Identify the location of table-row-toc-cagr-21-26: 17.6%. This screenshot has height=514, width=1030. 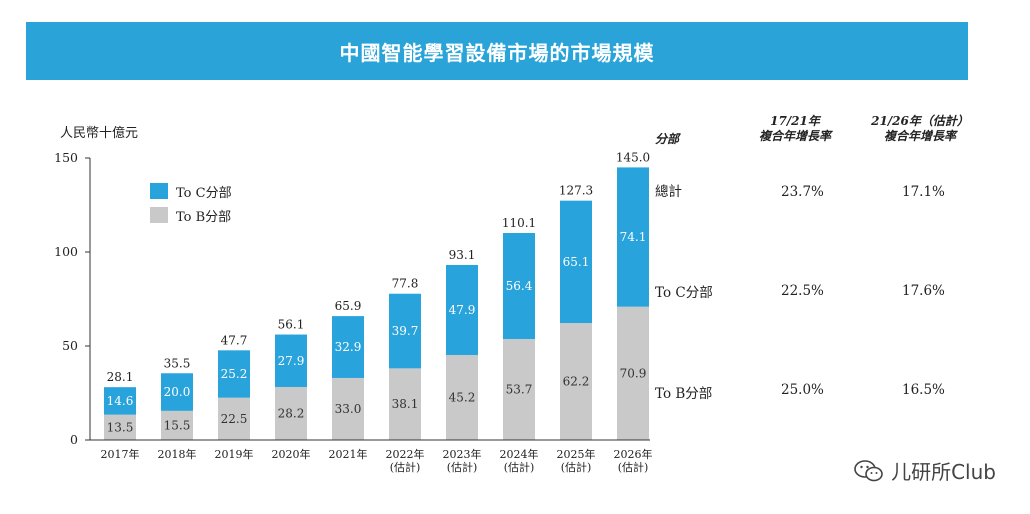
(923, 291).